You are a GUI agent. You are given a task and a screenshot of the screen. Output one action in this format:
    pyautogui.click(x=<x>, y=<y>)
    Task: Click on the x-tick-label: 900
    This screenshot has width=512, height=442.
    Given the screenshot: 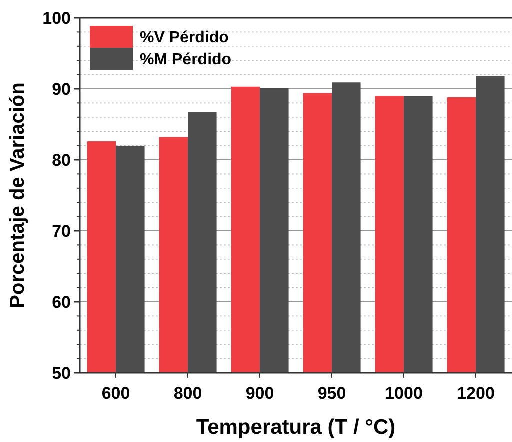 What is the action you would take?
    pyautogui.click(x=260, y=393)
    